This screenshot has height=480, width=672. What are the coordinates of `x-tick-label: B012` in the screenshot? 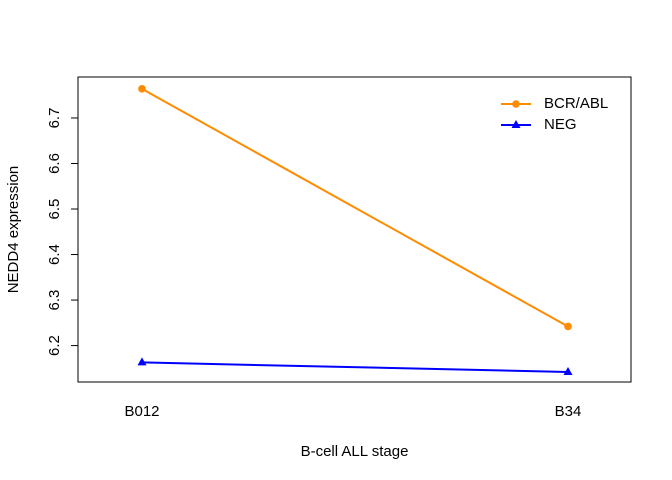 It's located at (141, 411).